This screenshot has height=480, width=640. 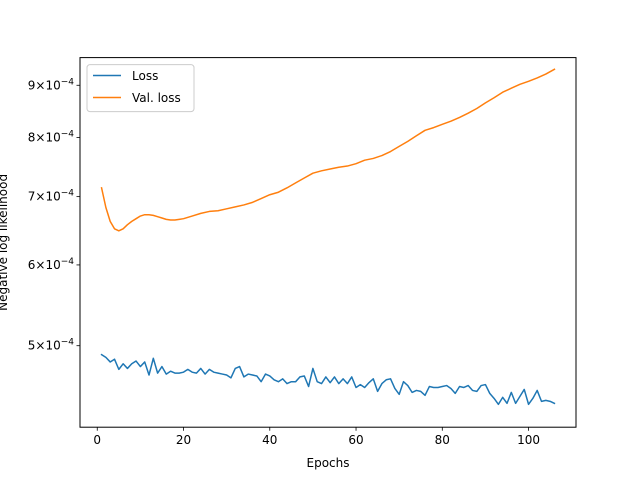 I want to click on legend-label-val-loss: Val. loss, so click(x=156, y=98).